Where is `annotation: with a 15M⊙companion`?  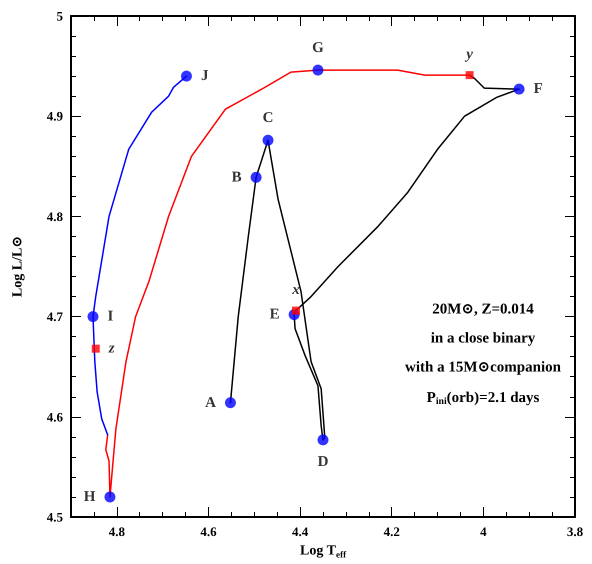 annotation: with a 15M⊙companion is located at coordinates (483, 368).